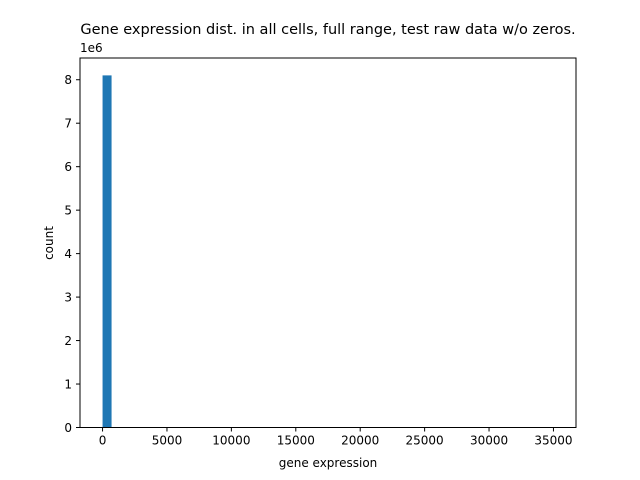 Image resolution: width=640 pixels, height=480 pixels. Describe the element at coordinates (68, 298) in the screenshot. I see `y-tick-label: 3` at that location.